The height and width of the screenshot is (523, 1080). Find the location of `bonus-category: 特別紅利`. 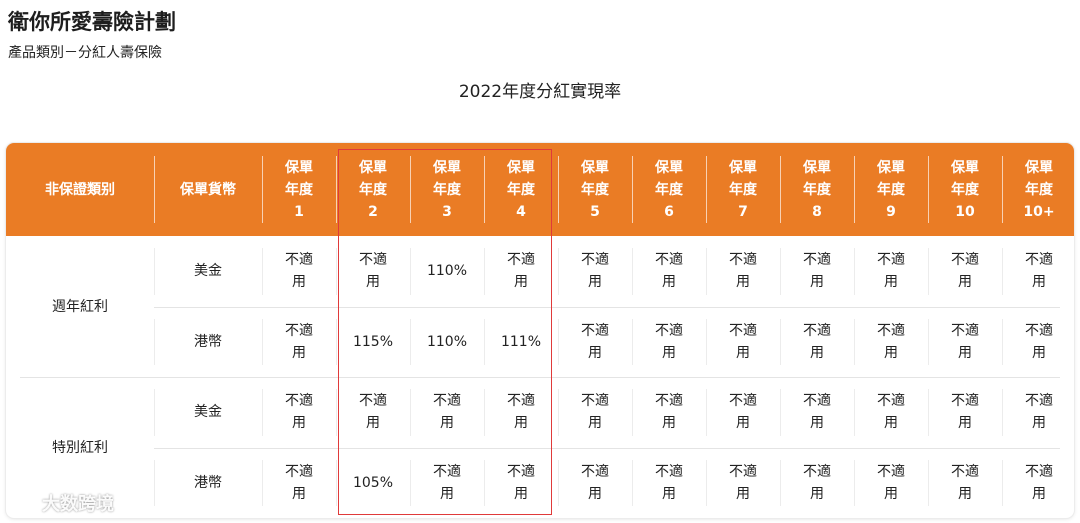

bonus-category: 特別紅利 is located at coordinates (80, 447).